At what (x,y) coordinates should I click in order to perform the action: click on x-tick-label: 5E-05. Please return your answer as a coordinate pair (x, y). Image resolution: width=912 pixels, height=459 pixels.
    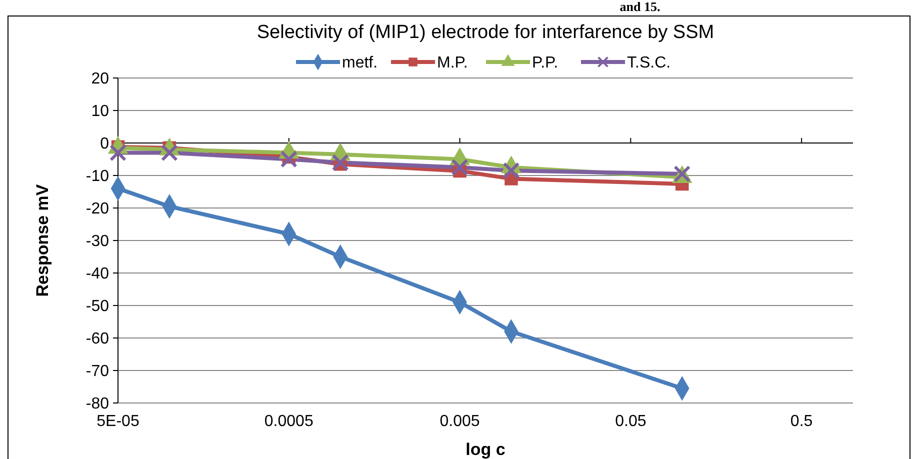
    Looking at the image, I should click on (118, 421).